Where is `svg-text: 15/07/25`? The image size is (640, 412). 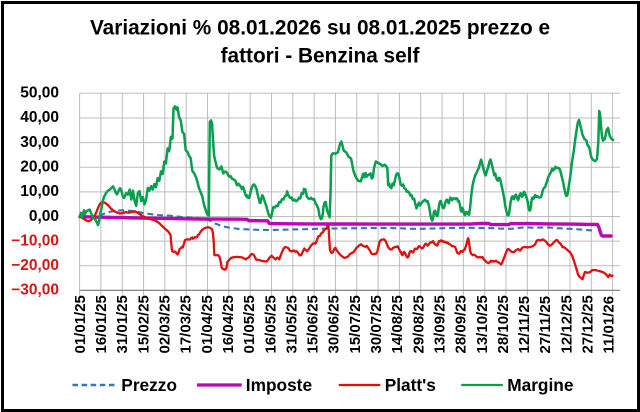
svg-text: 15/07/25 is located at coordinates (355, 324).